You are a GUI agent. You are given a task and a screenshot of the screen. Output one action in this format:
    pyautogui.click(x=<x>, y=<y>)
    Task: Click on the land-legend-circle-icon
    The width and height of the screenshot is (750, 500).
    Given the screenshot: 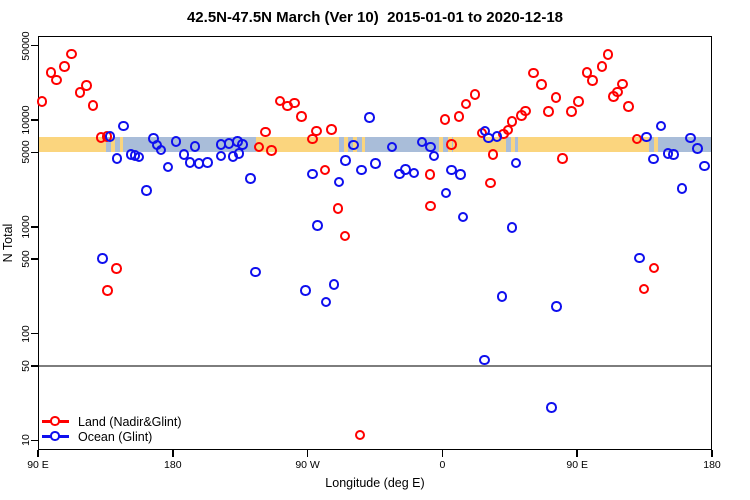 What is the action you would take?
    pyautogui.click(x=55, y=421)
    